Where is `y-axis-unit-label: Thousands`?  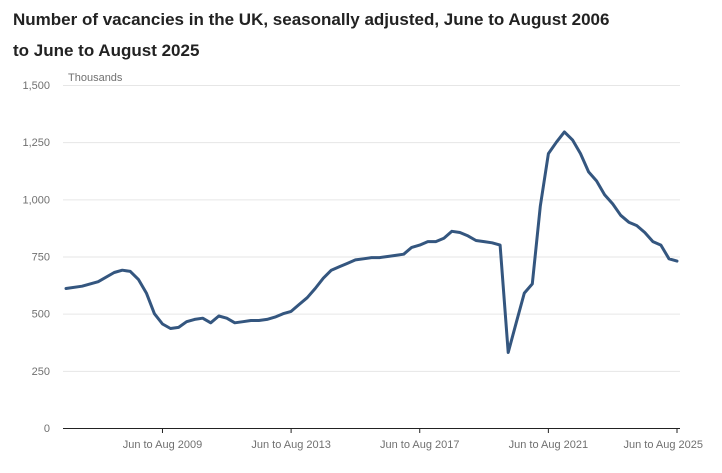 y-axis-unit-label: Thousands is located at coordinates (95, 78).